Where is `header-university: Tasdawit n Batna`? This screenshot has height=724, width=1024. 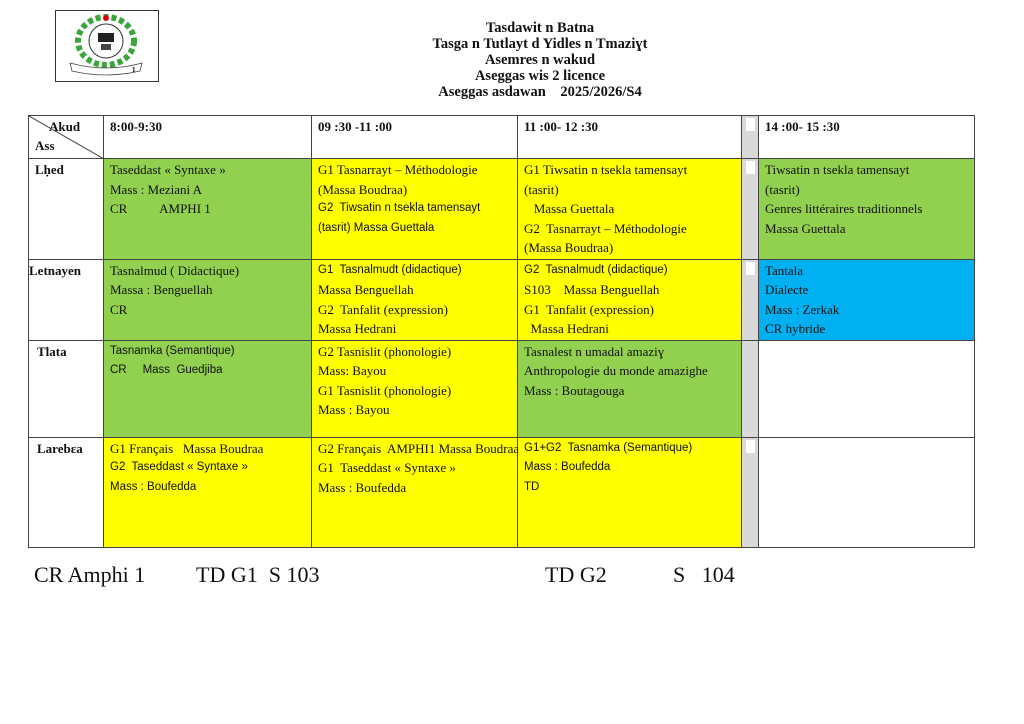 header-university: Tasdawit n Batna is located at coordinates (540, 28).